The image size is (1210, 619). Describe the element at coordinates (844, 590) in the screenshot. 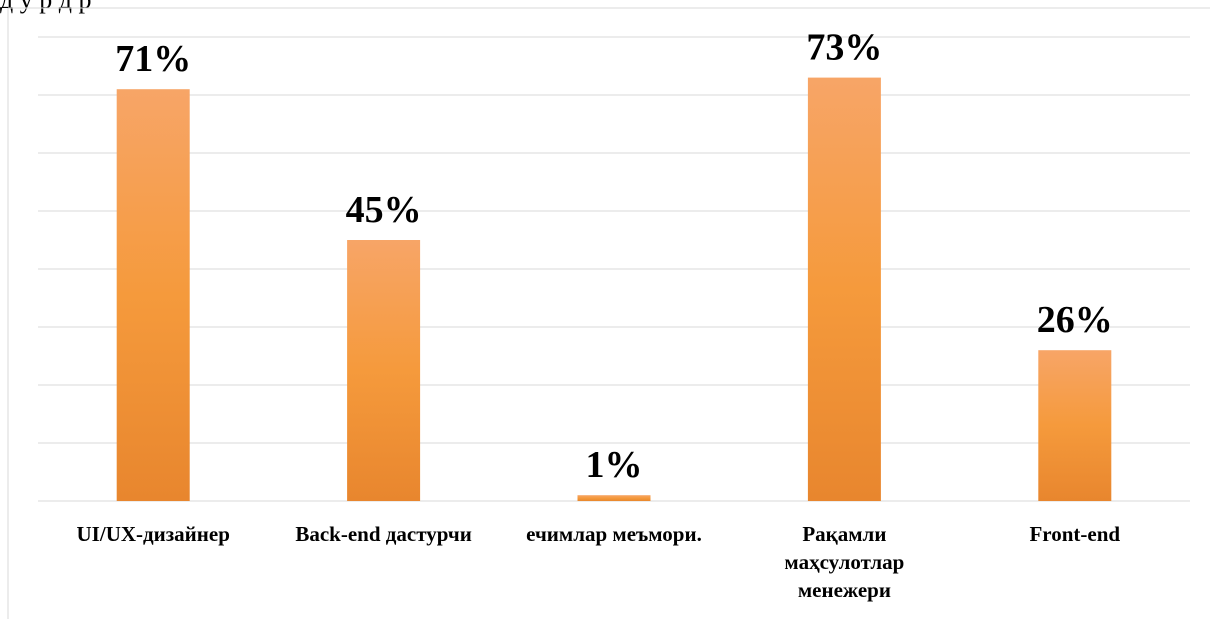

I see `category-label-3-line-2: менежери` at that location.